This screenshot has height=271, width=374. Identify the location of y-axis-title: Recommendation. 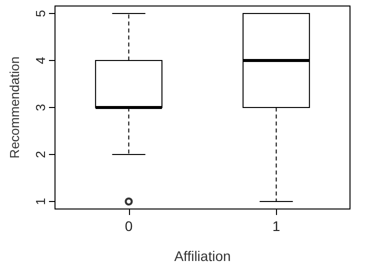
(14, 107).